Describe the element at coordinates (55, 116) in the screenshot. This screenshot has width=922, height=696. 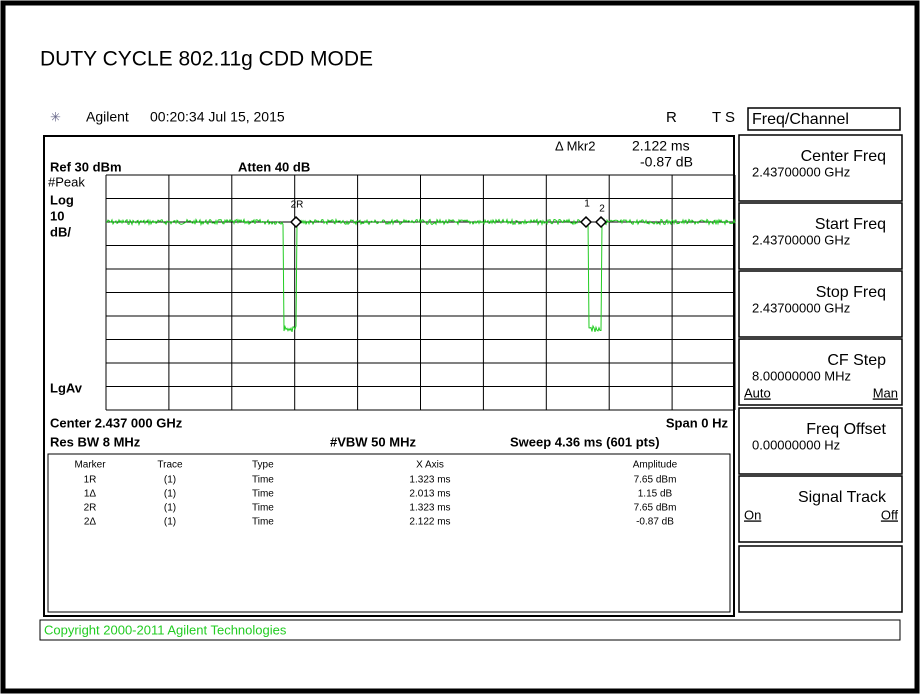
I see `logo: ✳` at that location.